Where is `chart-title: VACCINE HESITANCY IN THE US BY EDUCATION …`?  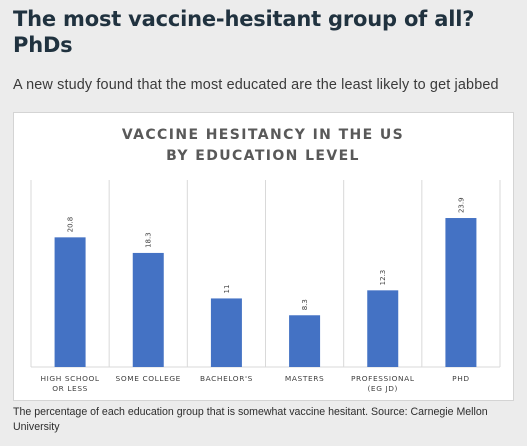 chart-title: VACCINE HESITANCY IN THE US BY EDUCATION … is located at coordinates (263, 145).